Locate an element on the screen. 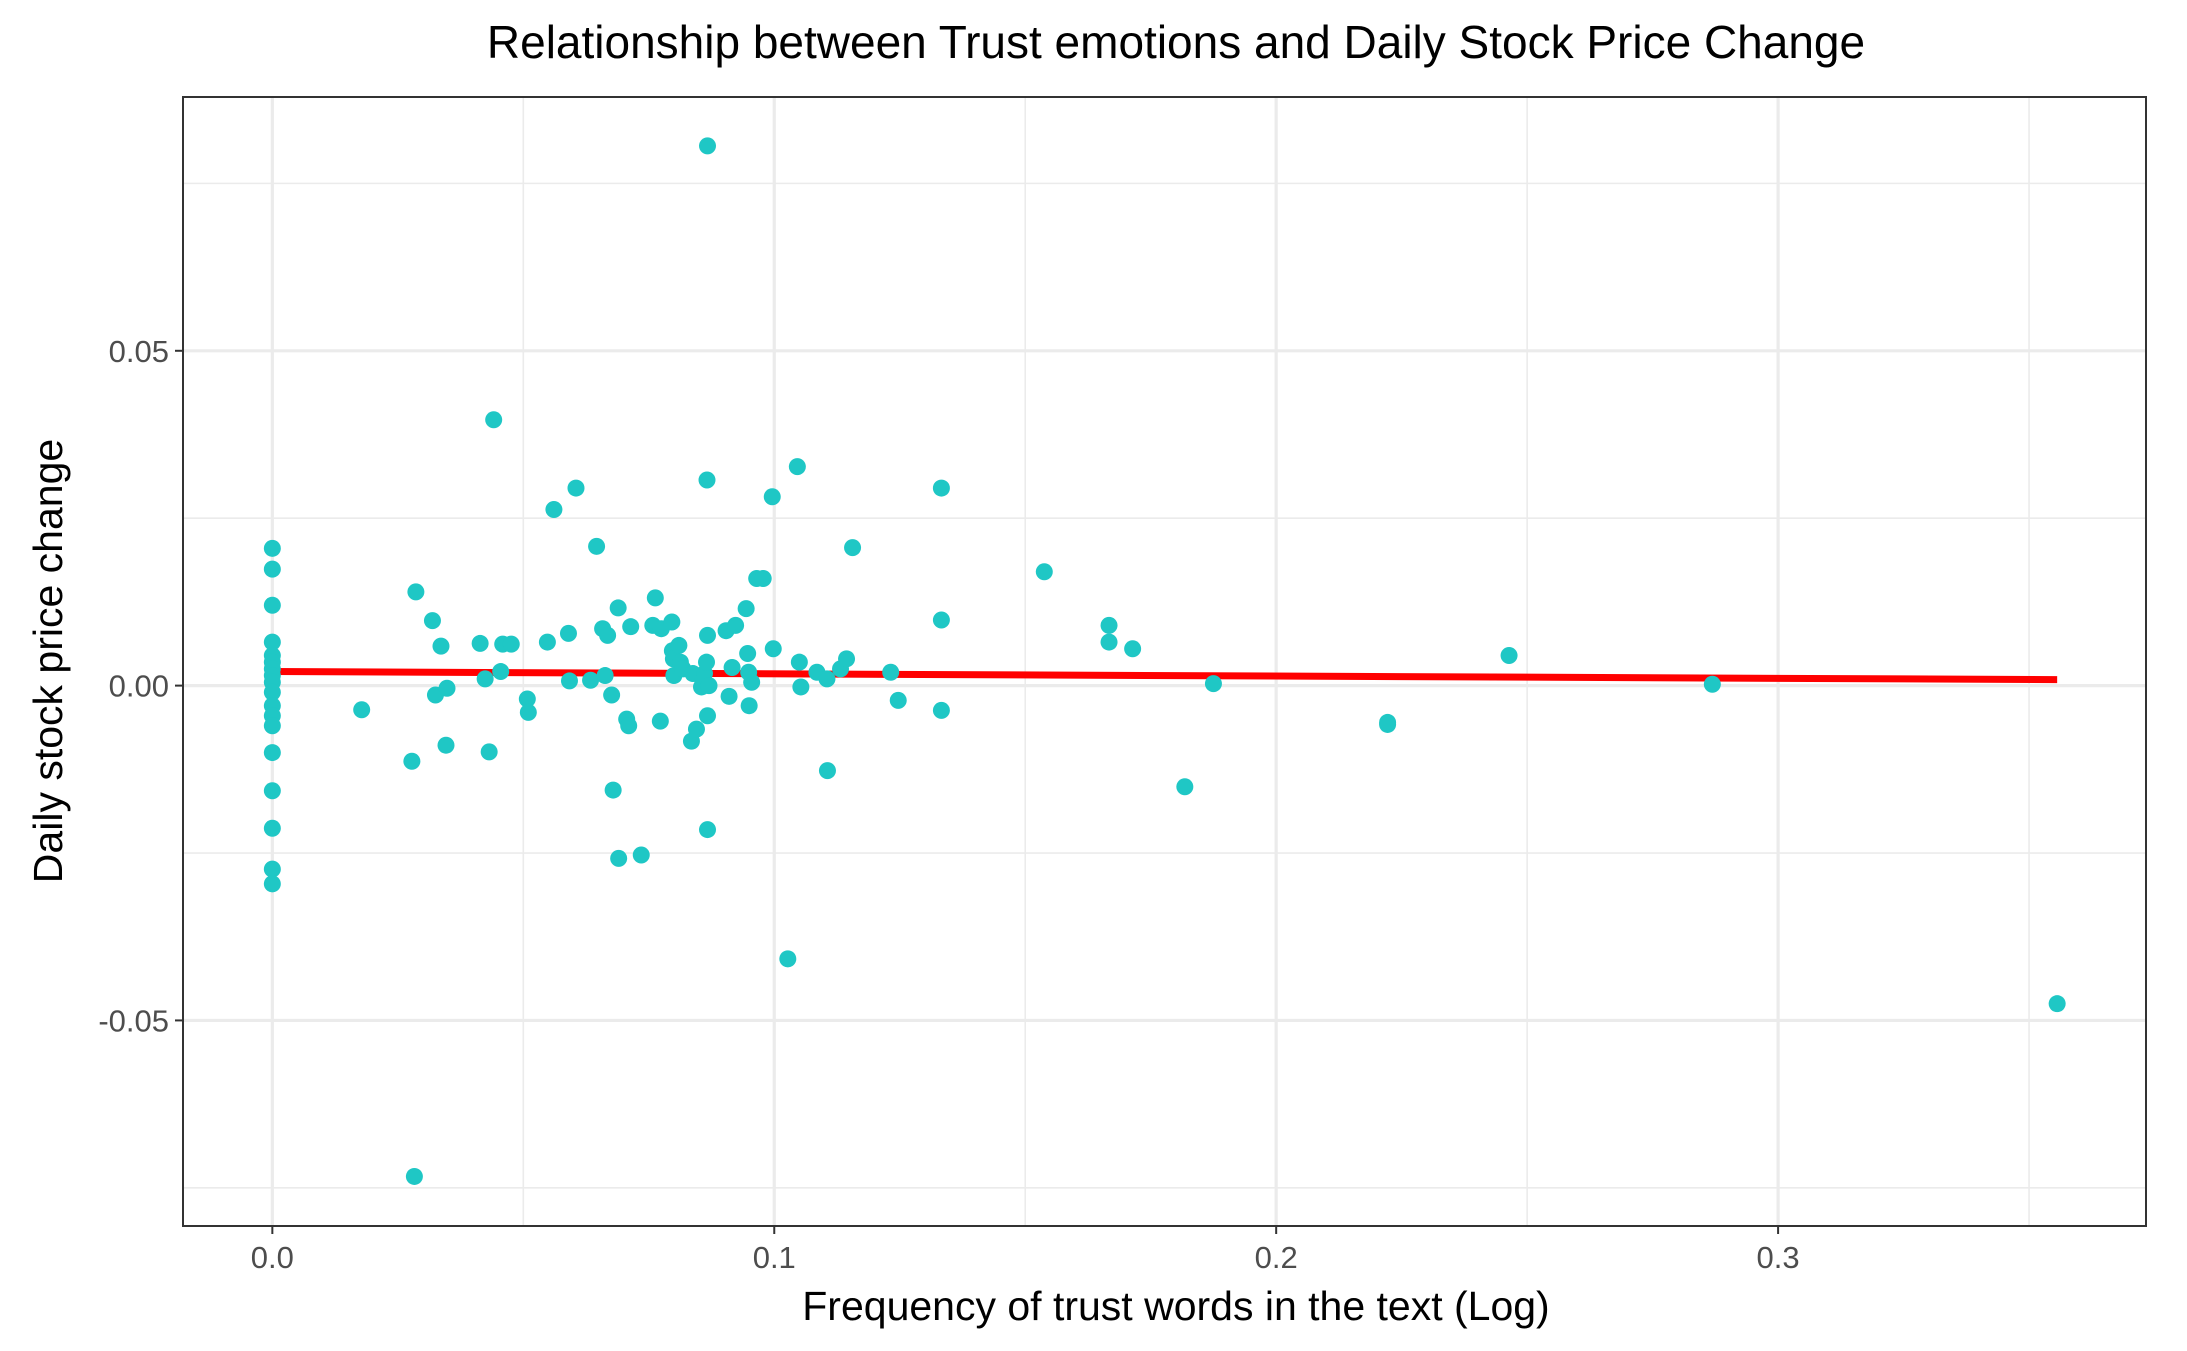 The width and height of the screenshot is (2187, 1351). y-tick-label: 0.00 is located at coordinates (139, 686).